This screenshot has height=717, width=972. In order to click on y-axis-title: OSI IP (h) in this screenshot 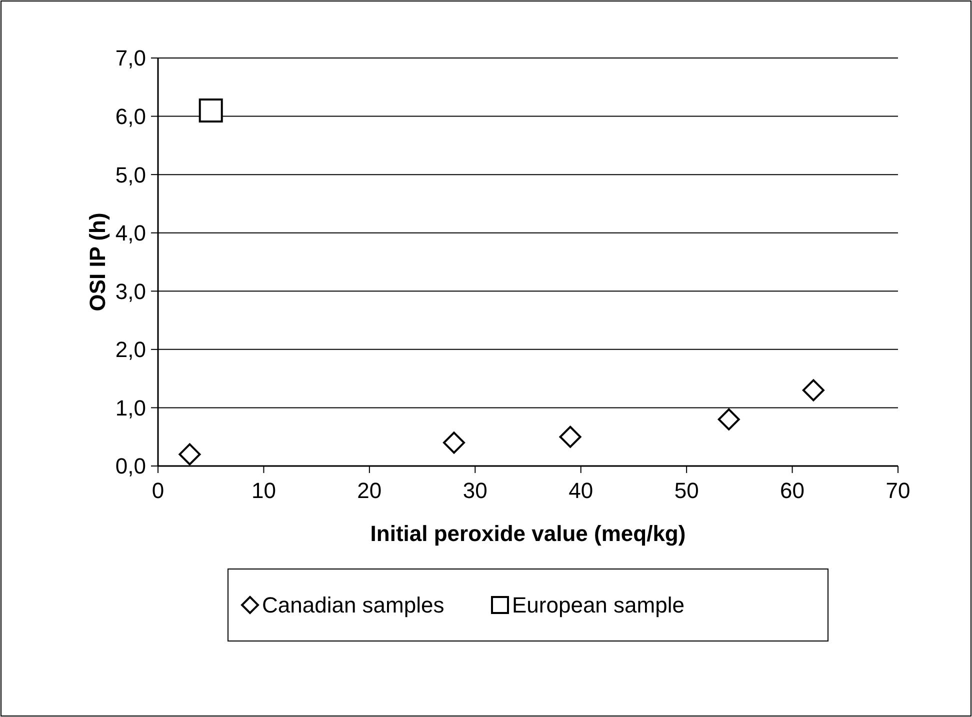, I will do `click(97, 262)`.